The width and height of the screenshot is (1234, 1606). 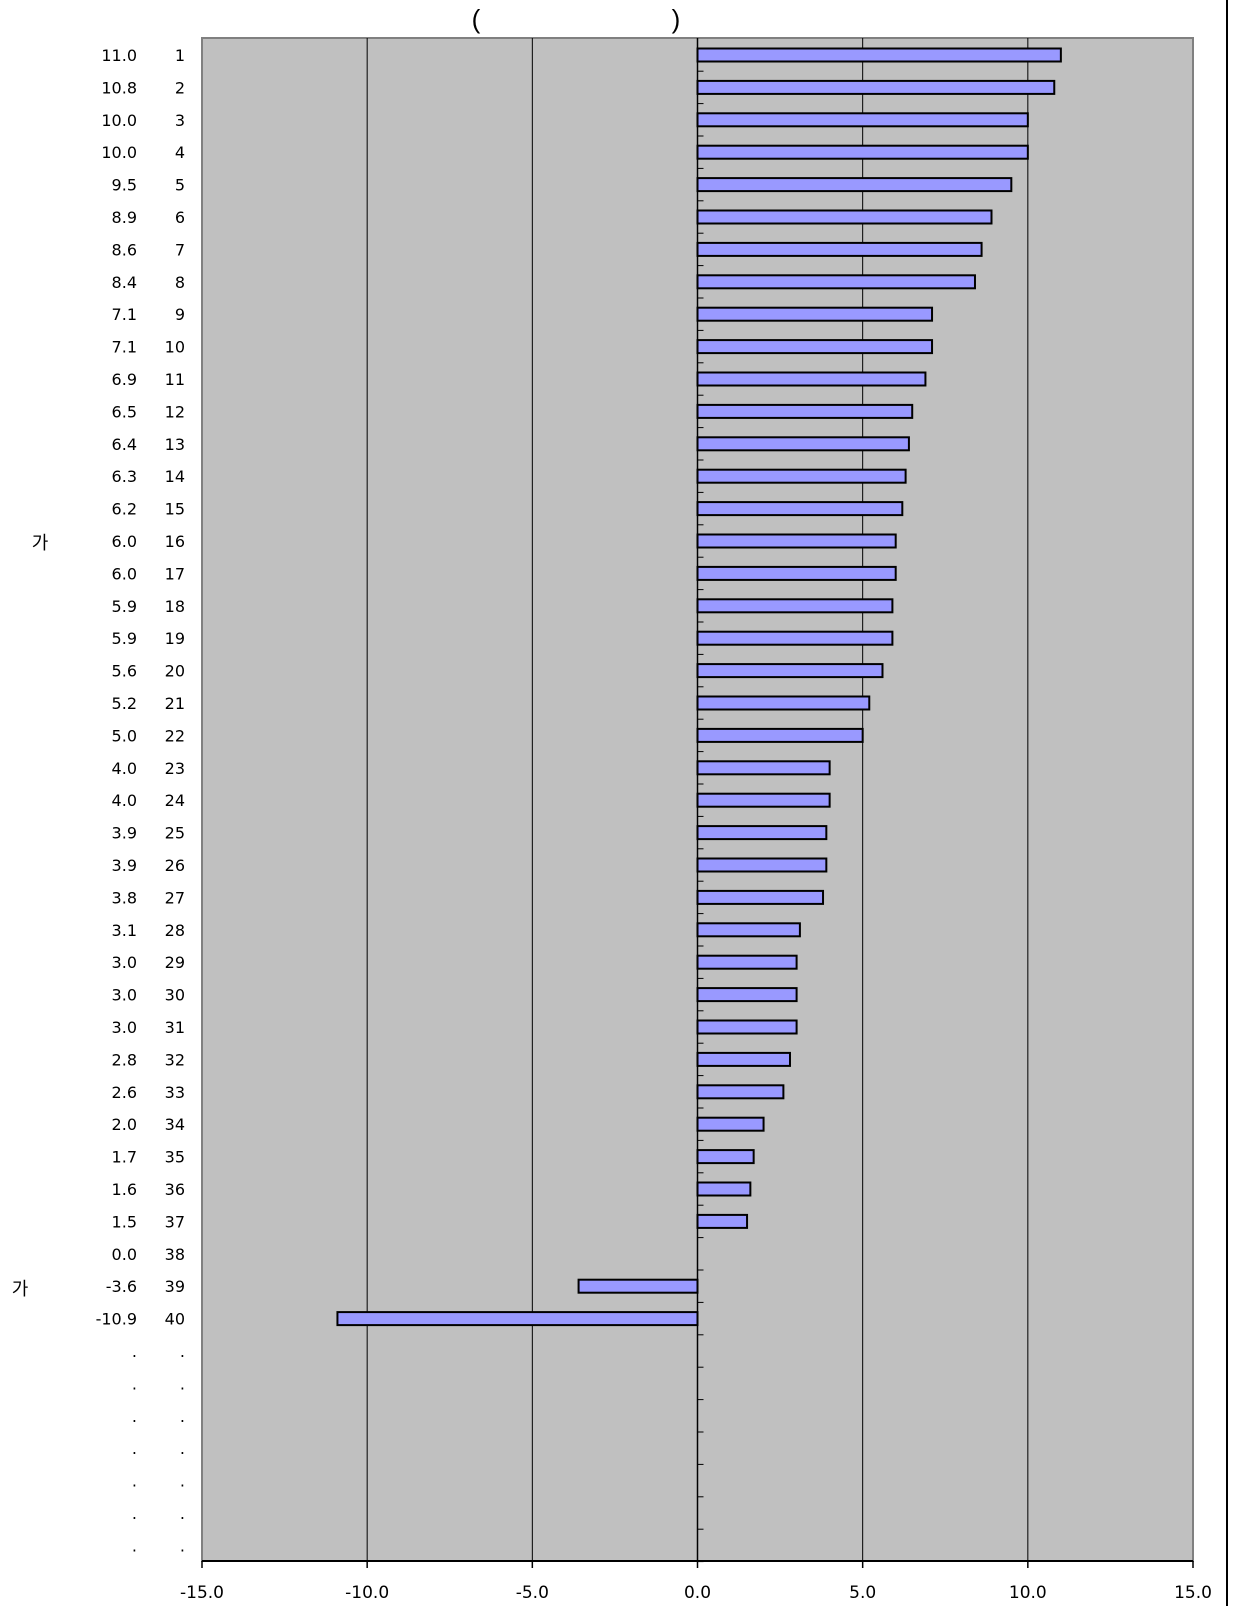 What do you see at coordinates (175, 800) in the screenshot?
I see `rank-label: 24` at bounding box center [175, 800].